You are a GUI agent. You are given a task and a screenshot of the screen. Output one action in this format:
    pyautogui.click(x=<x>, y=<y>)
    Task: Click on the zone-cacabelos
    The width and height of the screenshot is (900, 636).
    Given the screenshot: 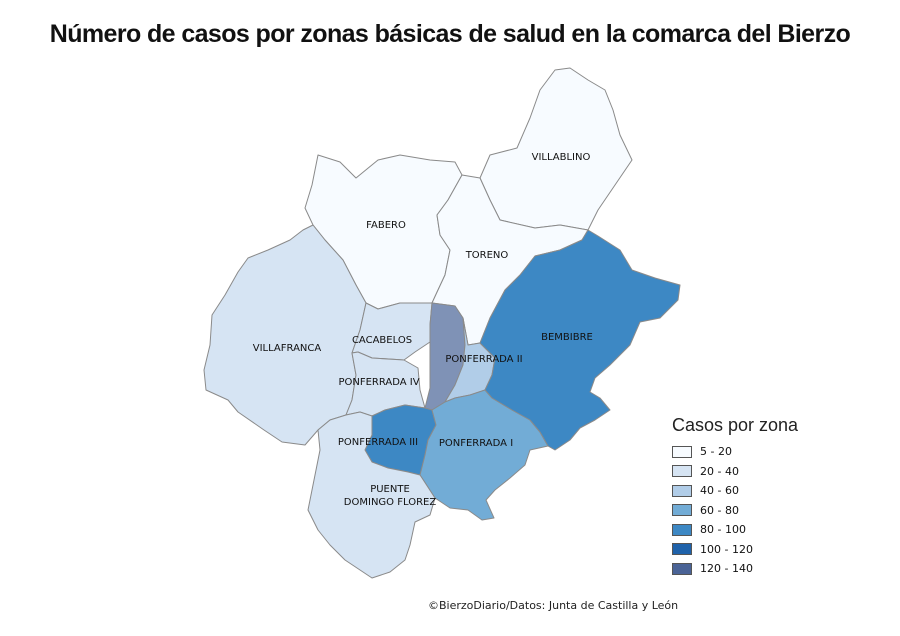 What is the action you would take?
    pyautogui.click(x=392, y=331)
    